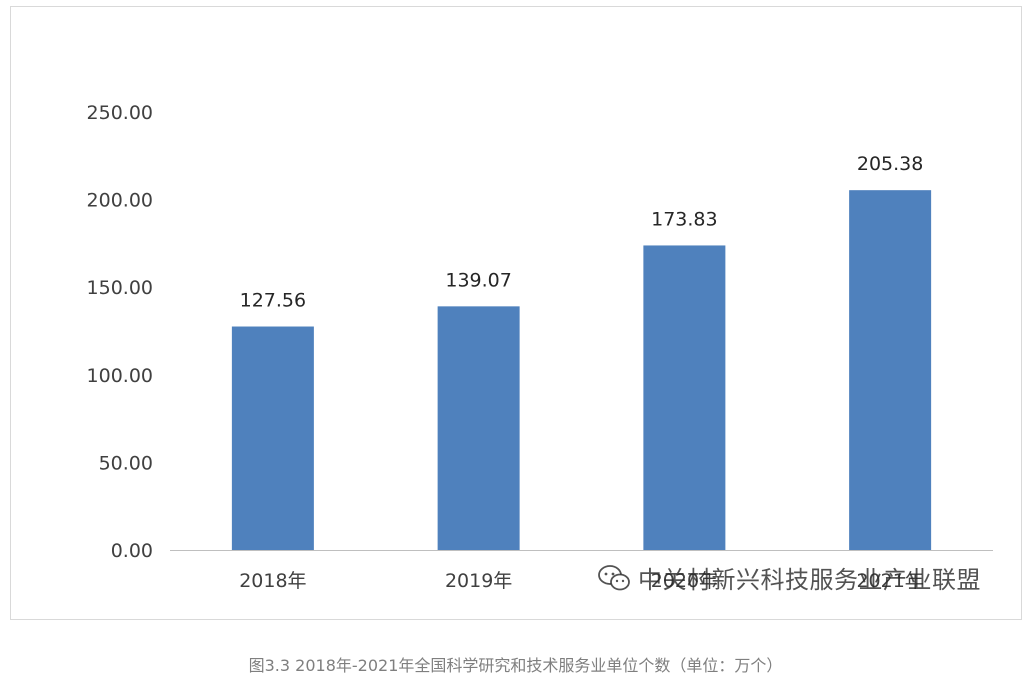 The width and height of the screenshot is (1031, 697). Describe the element at coordinates (126, 463) in the screenshot. I see `y-tick-label: 50.00` at that location.